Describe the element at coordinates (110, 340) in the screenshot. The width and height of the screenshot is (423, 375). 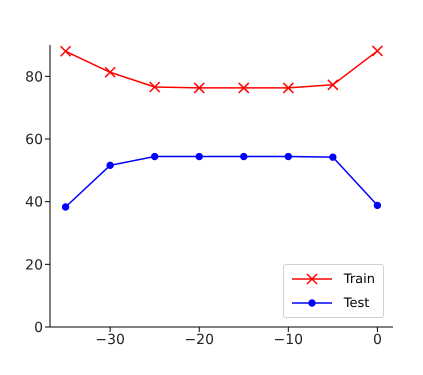
I see `x-tick-label: −30` at that location.